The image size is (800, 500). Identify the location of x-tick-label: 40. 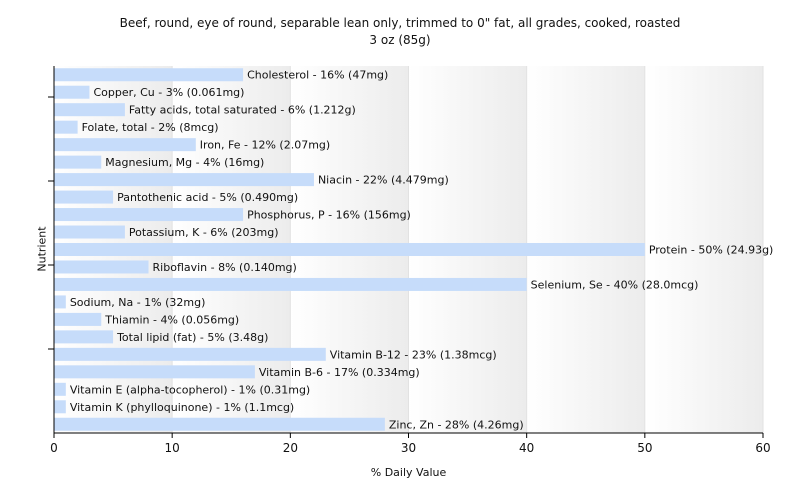
(526, 448).